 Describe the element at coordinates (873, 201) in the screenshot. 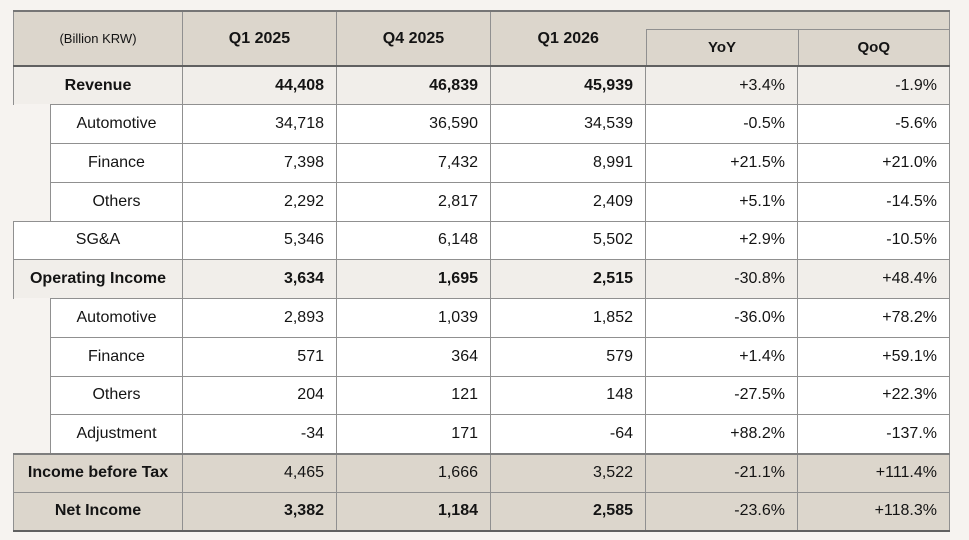

I see `qoq-cell: -14.5%` at that location.